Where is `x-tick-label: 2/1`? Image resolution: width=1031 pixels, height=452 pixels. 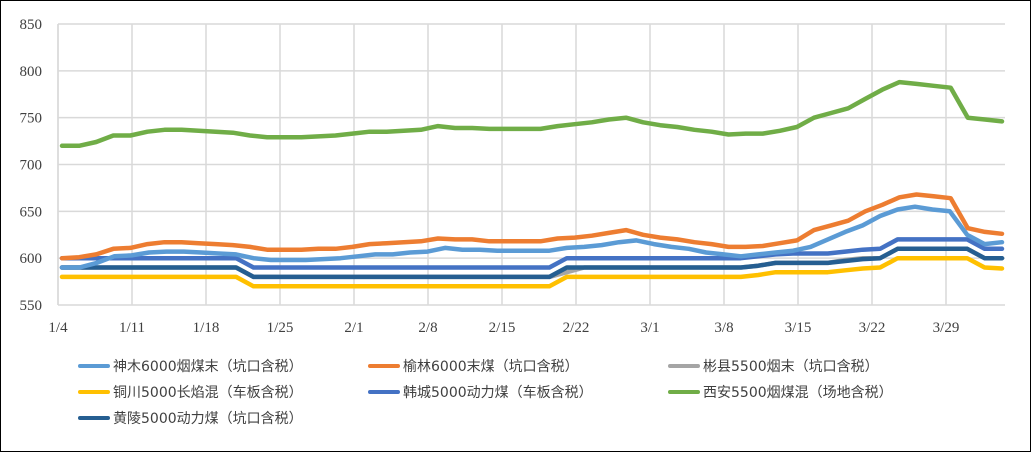 x-tick-label: 2/1 is located at coordinates (353, 328).